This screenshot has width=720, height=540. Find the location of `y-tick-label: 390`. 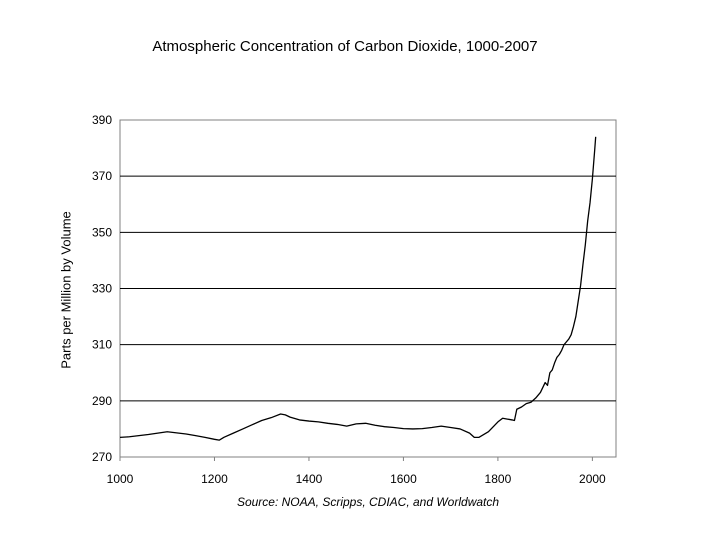

y-tick-label: 390 is located at coordinates (102, 120).